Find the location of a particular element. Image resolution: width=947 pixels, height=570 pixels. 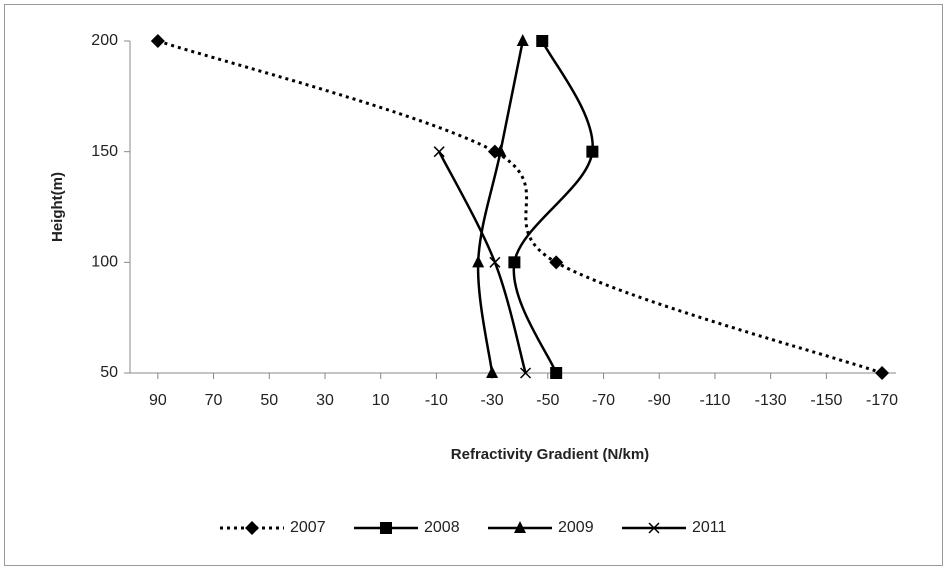

x-tick-label: 50 is located at coordinates (269, 400).